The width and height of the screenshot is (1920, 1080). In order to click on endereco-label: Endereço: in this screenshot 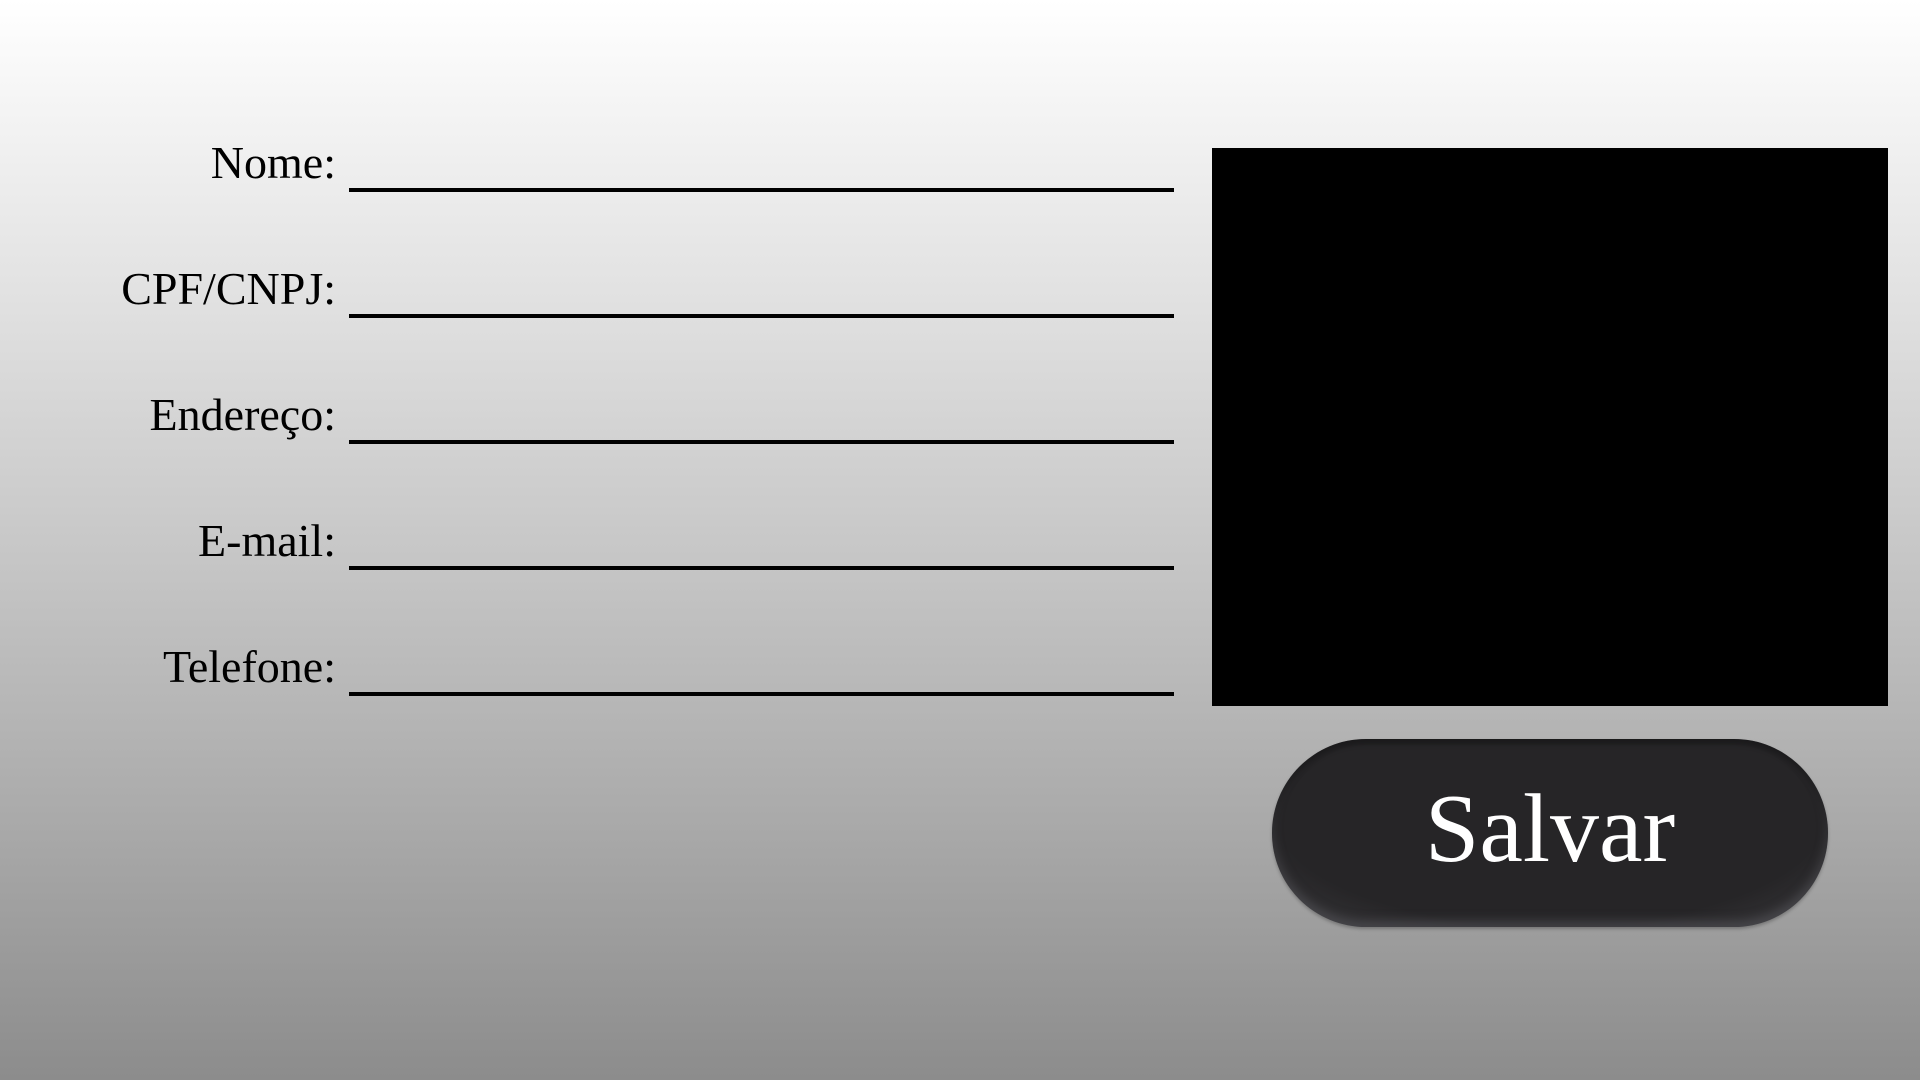, I will do `click(242, 414)`.